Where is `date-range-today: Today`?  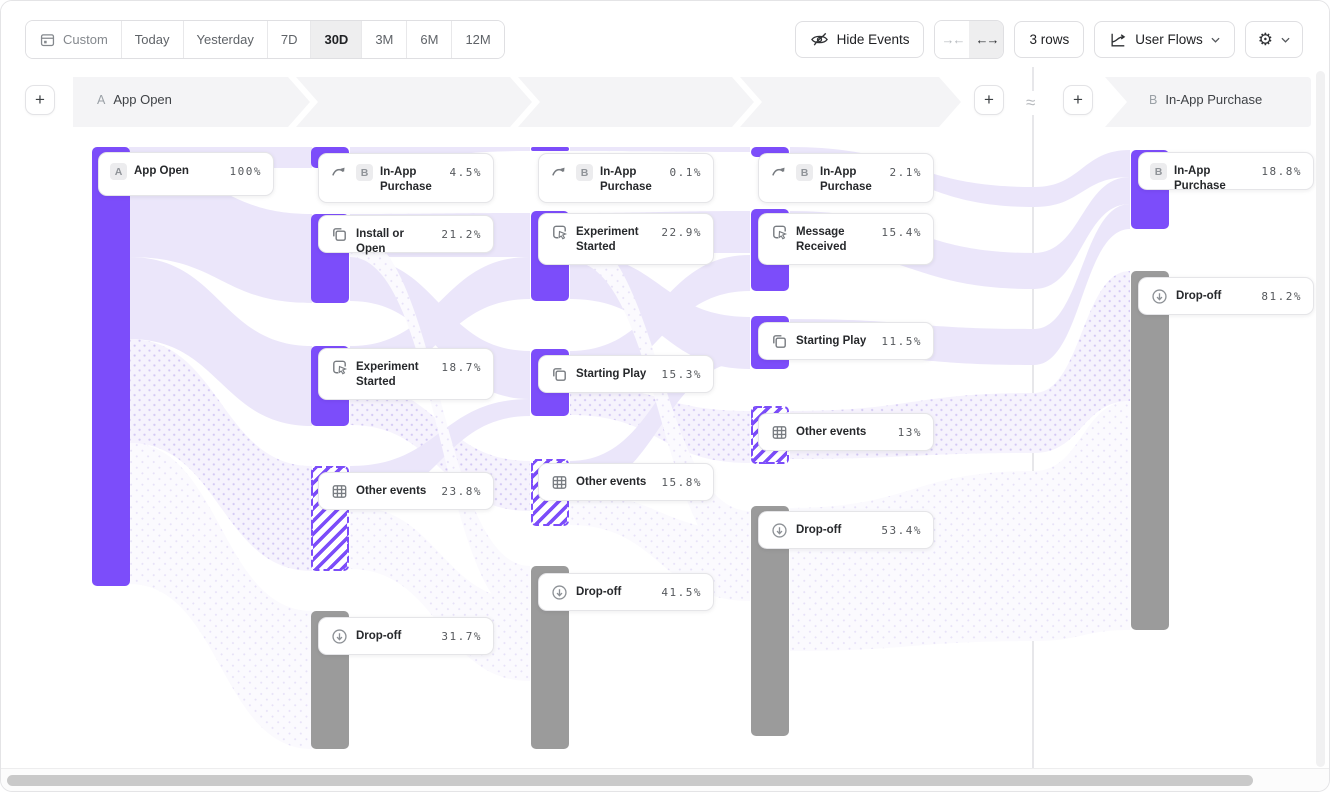 date-range-today: Today is located at coordinates (151, 39).